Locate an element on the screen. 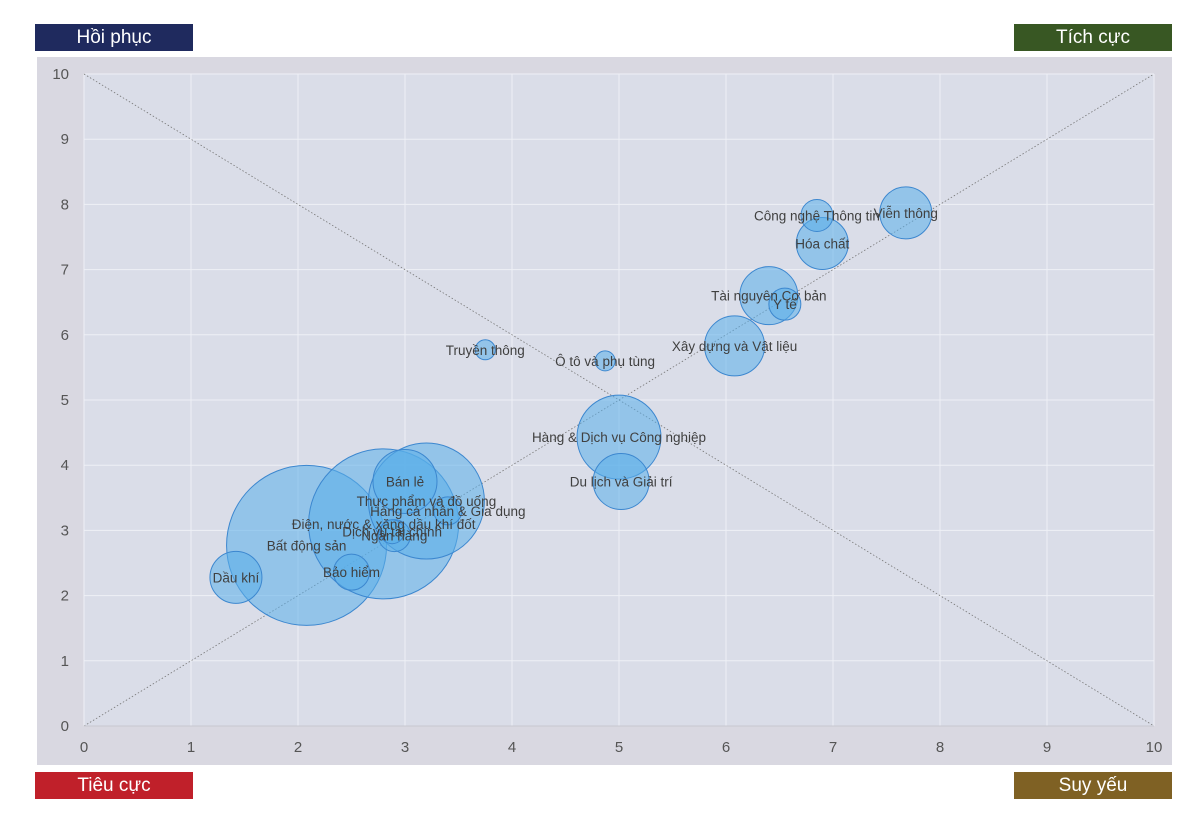 This screenshot has height=818, width=1200. y-tick-label: 6 is located at coordinates (65, 335).